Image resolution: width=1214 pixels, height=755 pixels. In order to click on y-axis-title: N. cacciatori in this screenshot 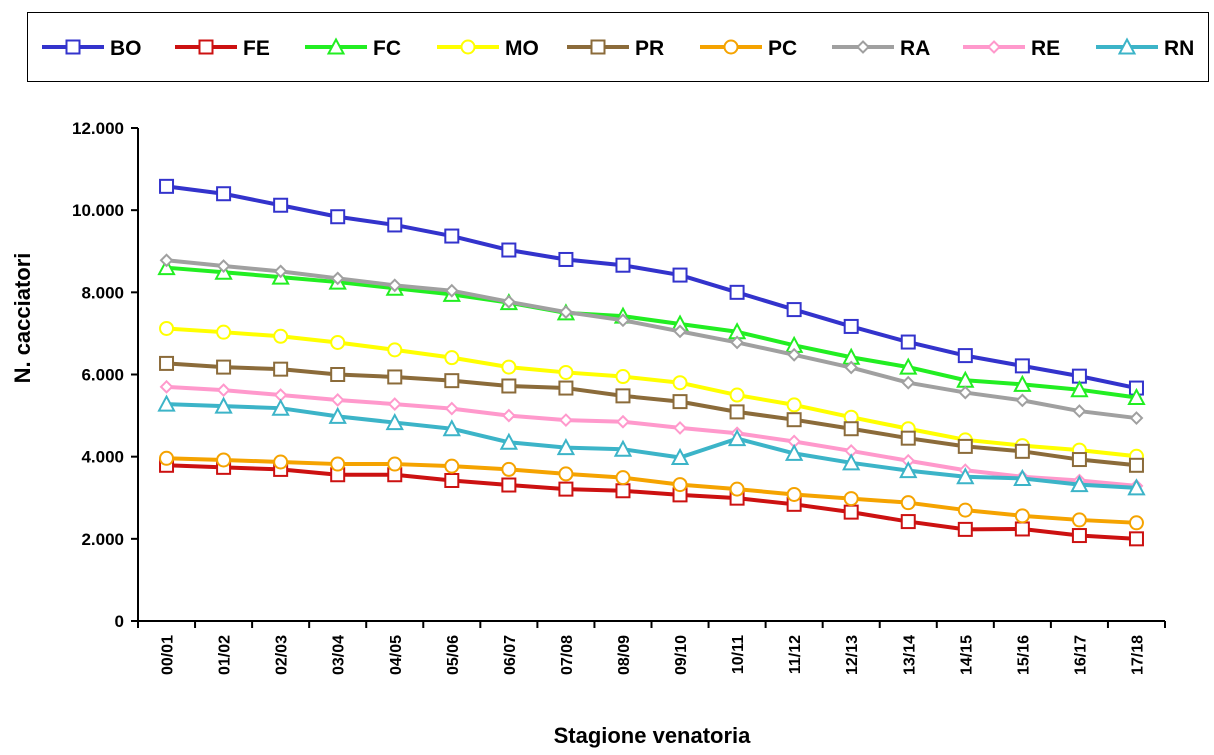, I will do `click(22, 318)`.